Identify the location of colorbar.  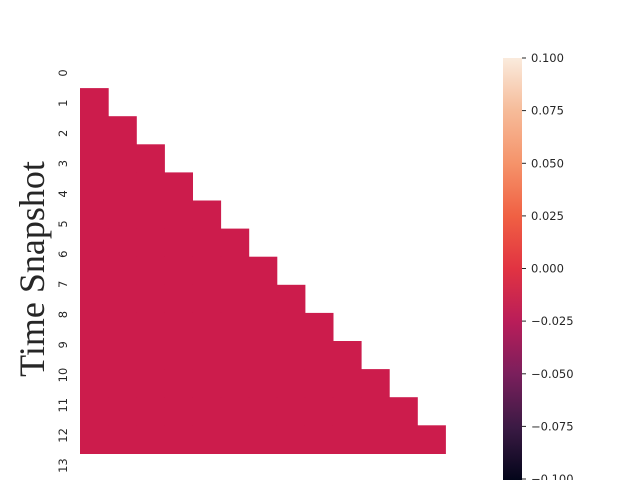
(512, 269).